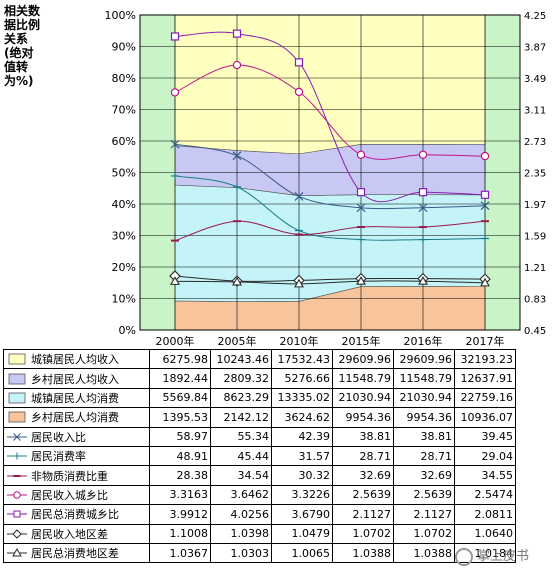 The height and width of the screenshot is (578, 559). I want to click on series-name: 居民收入城乡比, so click(69, 495).